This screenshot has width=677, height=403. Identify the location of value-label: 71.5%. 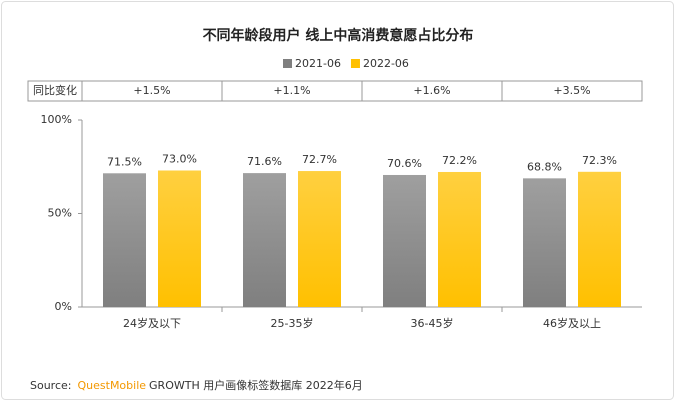
(124, 161).